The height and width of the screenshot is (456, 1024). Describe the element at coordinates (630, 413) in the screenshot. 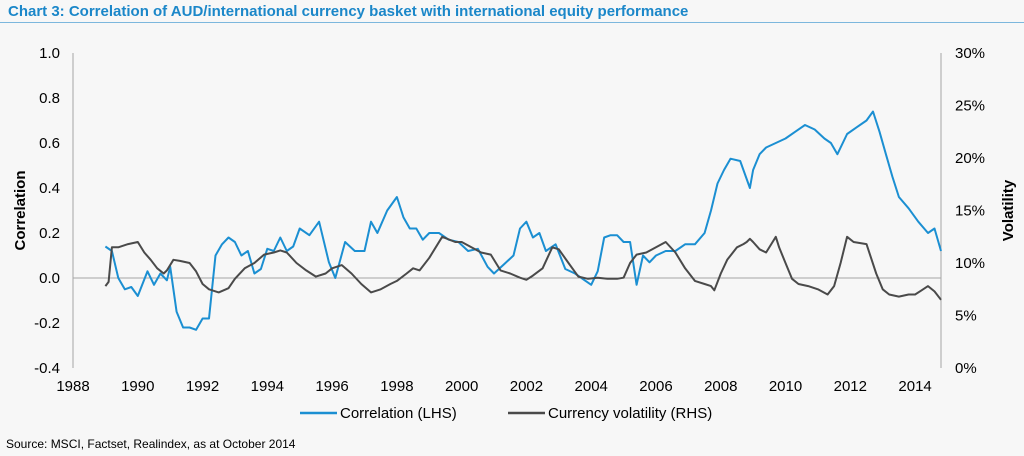

I see `legend-label-volatility: Currency volatility (RHS)` at that location.